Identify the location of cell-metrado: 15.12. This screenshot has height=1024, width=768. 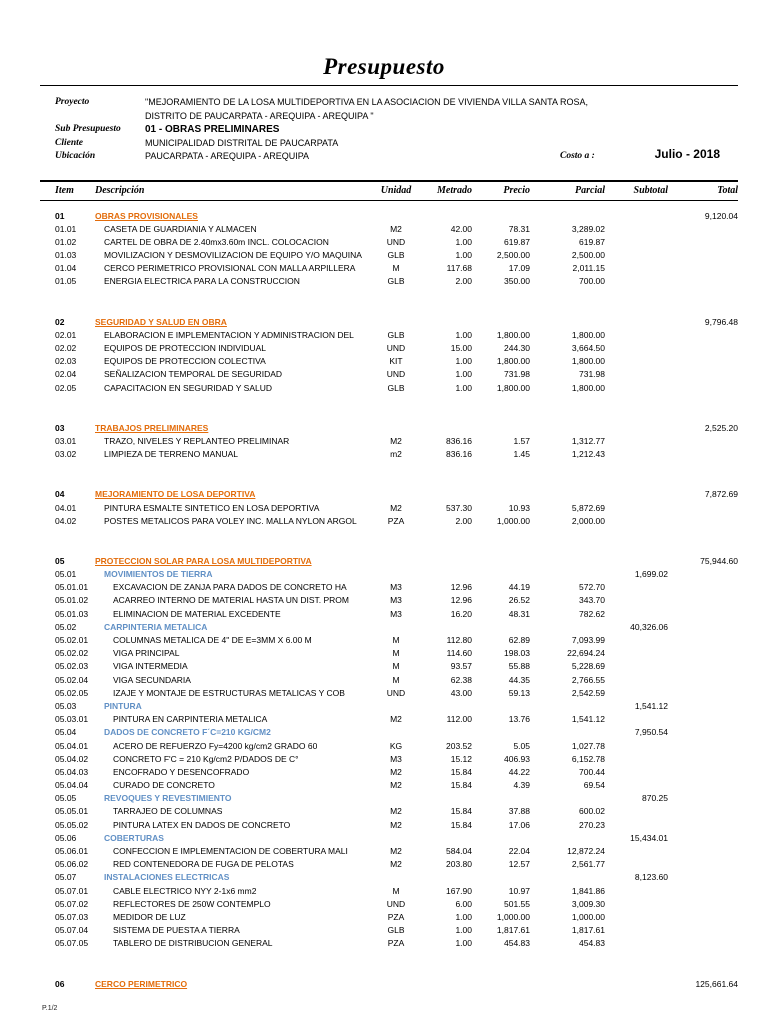
(461, 758).